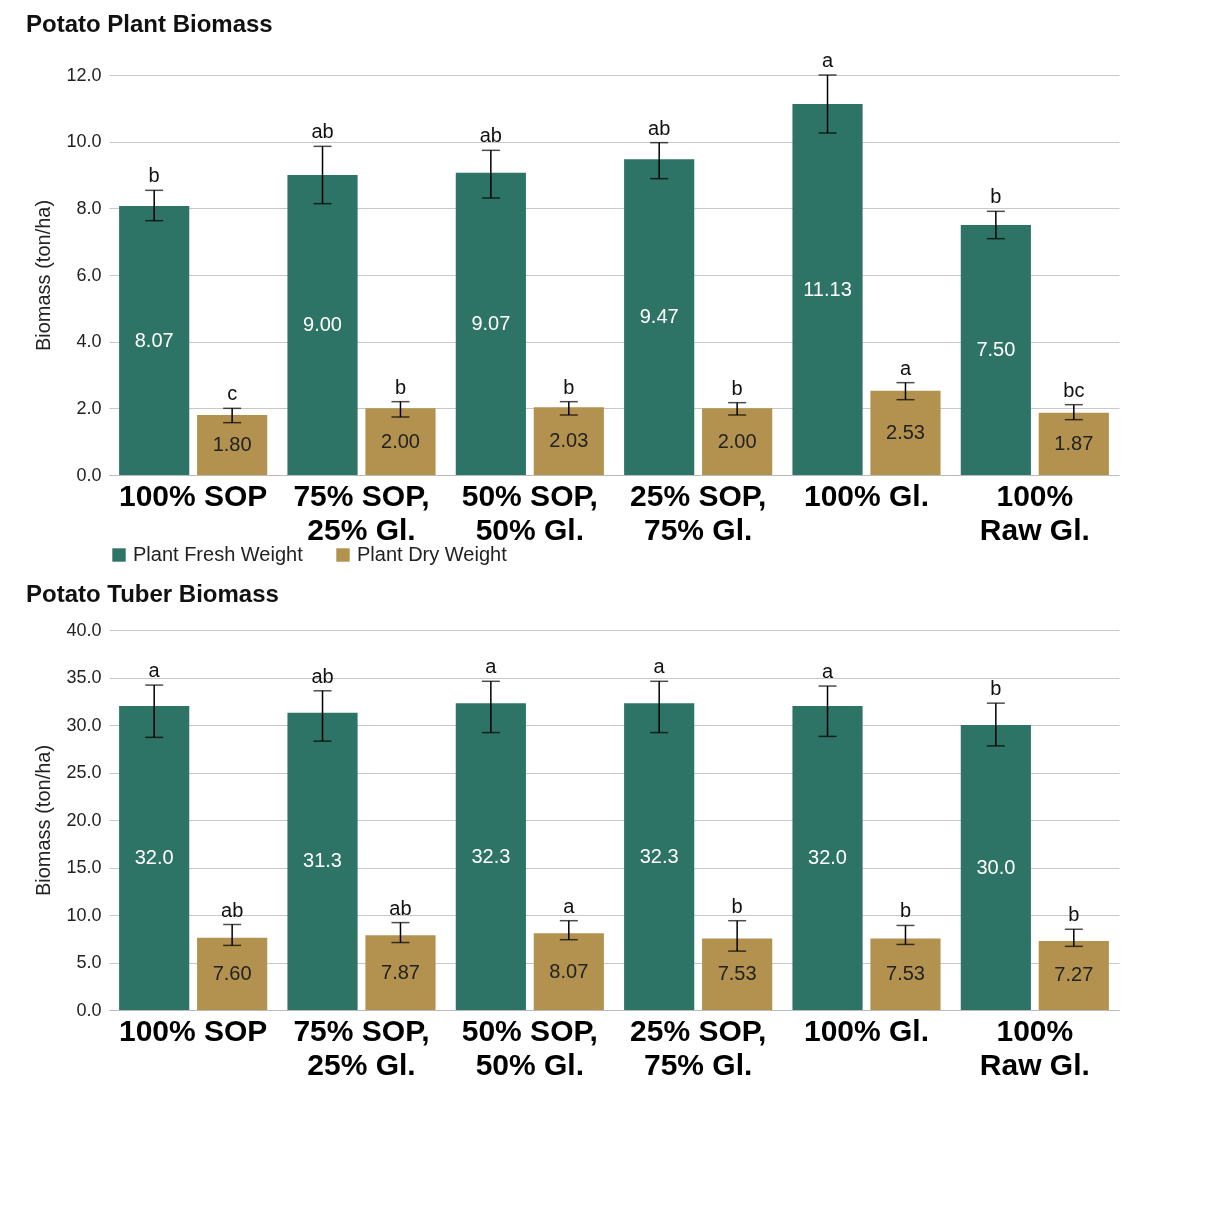 Image resolution: width=1210 pixels, height=1207 pixels. I want to click on legend-label: Plant Fresh Weight, so click(218, 554).